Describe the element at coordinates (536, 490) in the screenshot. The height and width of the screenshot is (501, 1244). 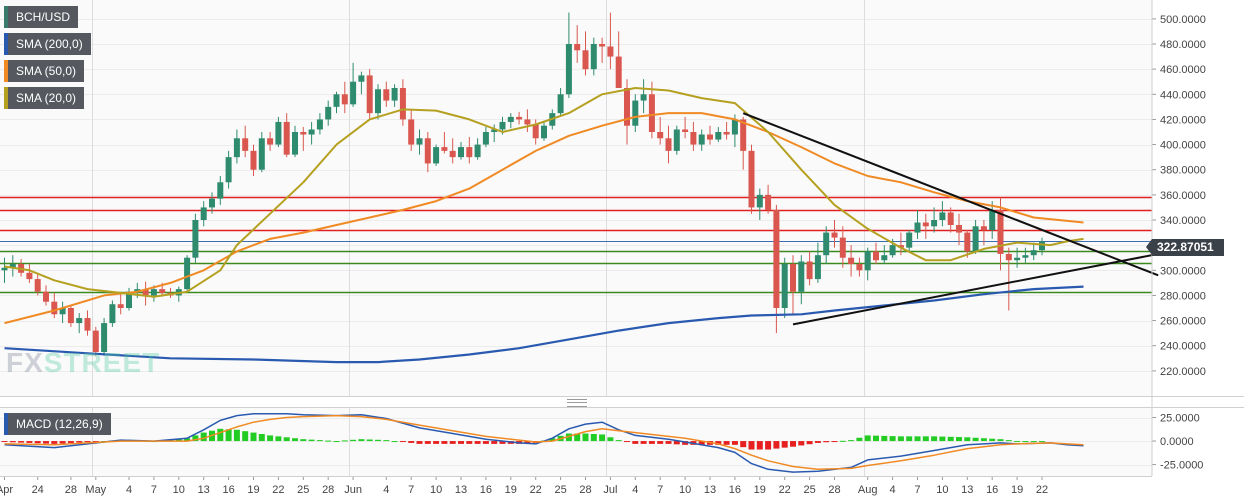
I see `date-tick-label: 22` at that location.